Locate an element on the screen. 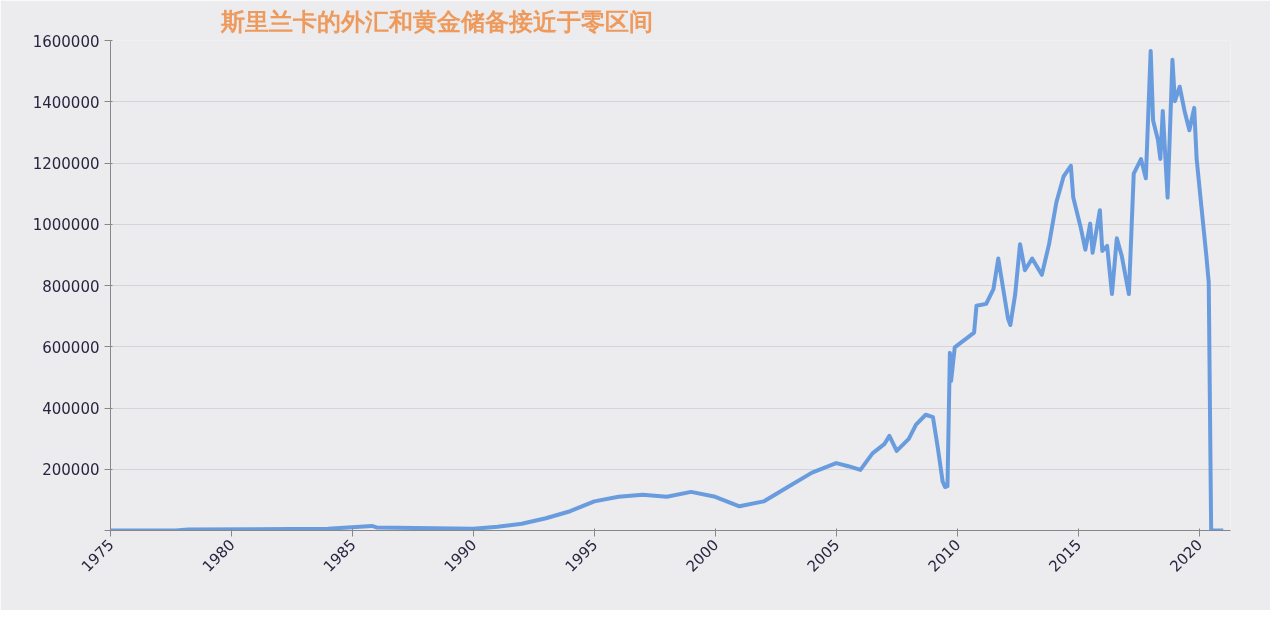 The width and height of the screenshot is (1282, 624). y-tick-label: 1400000 is located at coordinates (66, 102).